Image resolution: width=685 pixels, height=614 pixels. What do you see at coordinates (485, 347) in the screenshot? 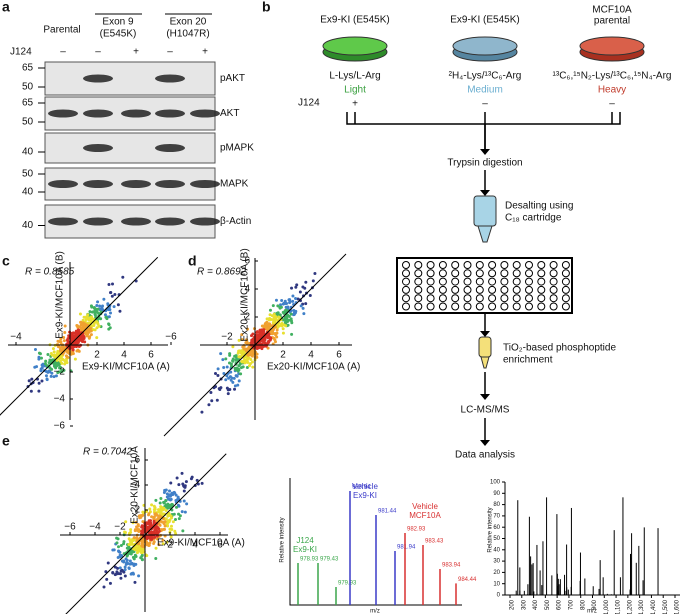
I see `tip` at bounding box center [485, 347].